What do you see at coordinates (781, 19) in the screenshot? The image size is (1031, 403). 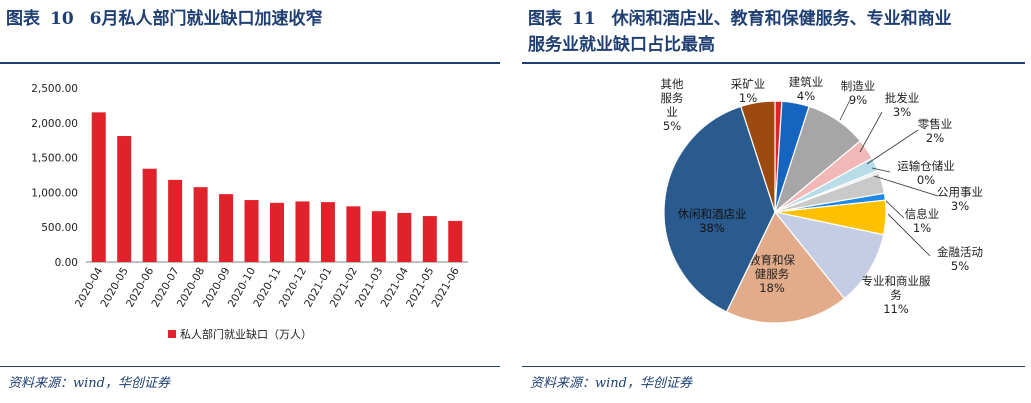 I see `title-text: 休闲和酒店业、教育和保健服务、专业和商业` at bounding box center [781, 19].